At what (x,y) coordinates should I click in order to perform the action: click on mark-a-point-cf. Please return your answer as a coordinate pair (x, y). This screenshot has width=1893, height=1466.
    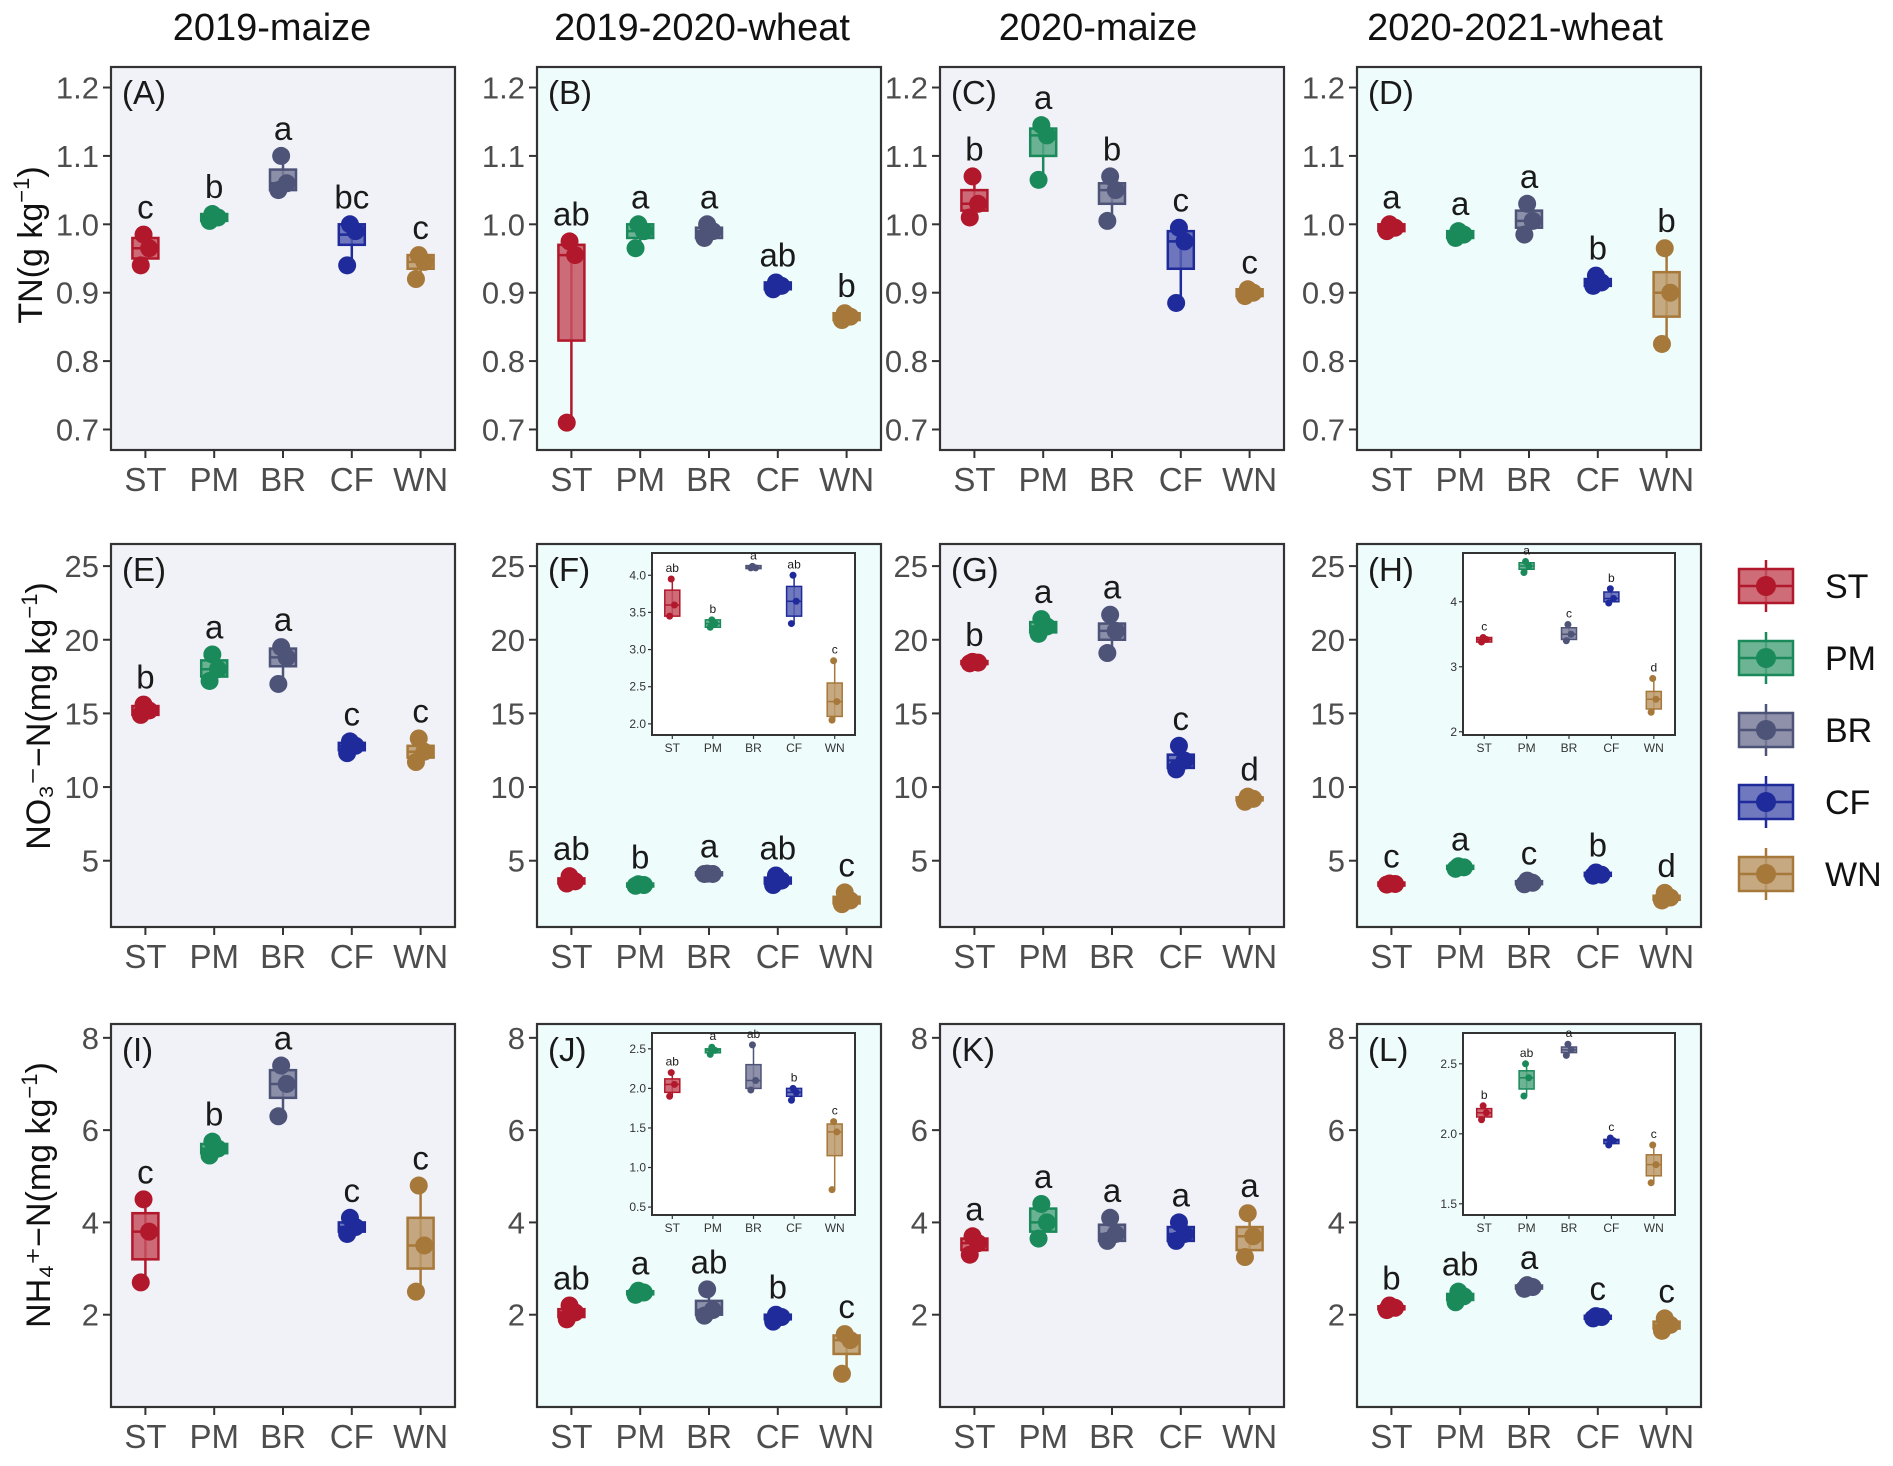
    Looking at the image, I should click on (347, 265).